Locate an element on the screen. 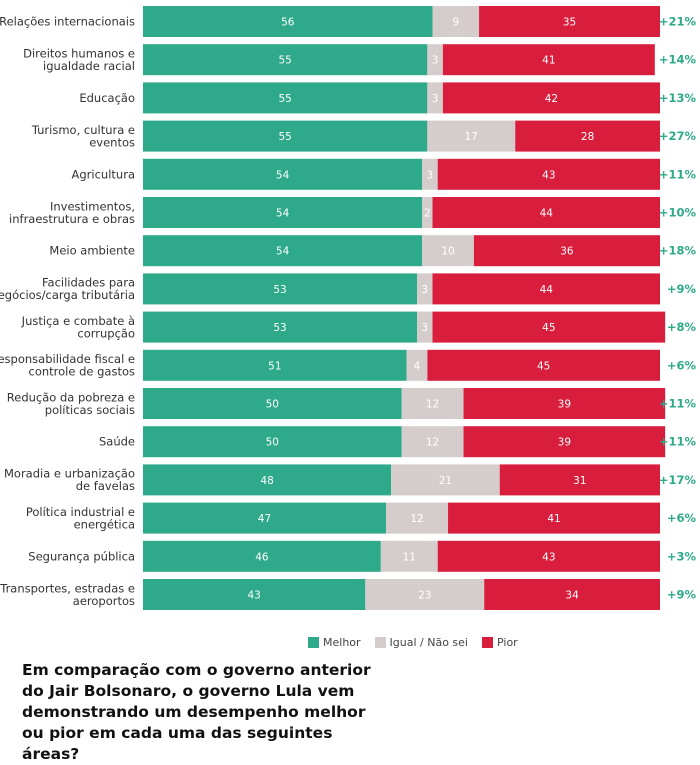 The image size is (700, 765). segment-value-label: 53 is located at coordinates (279, 328).